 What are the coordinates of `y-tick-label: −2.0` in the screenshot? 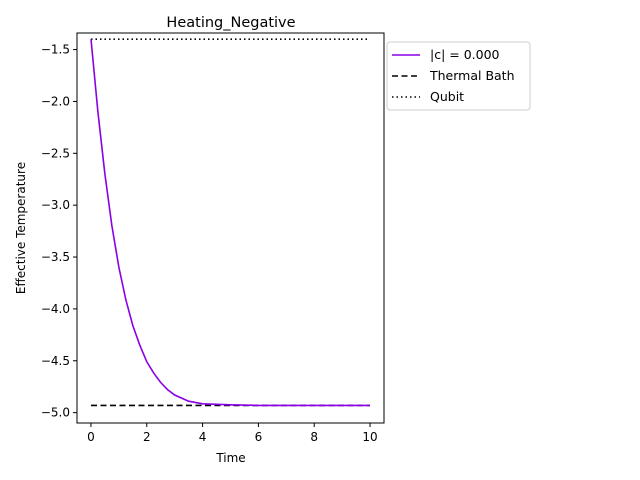 It's located at (55, 101).